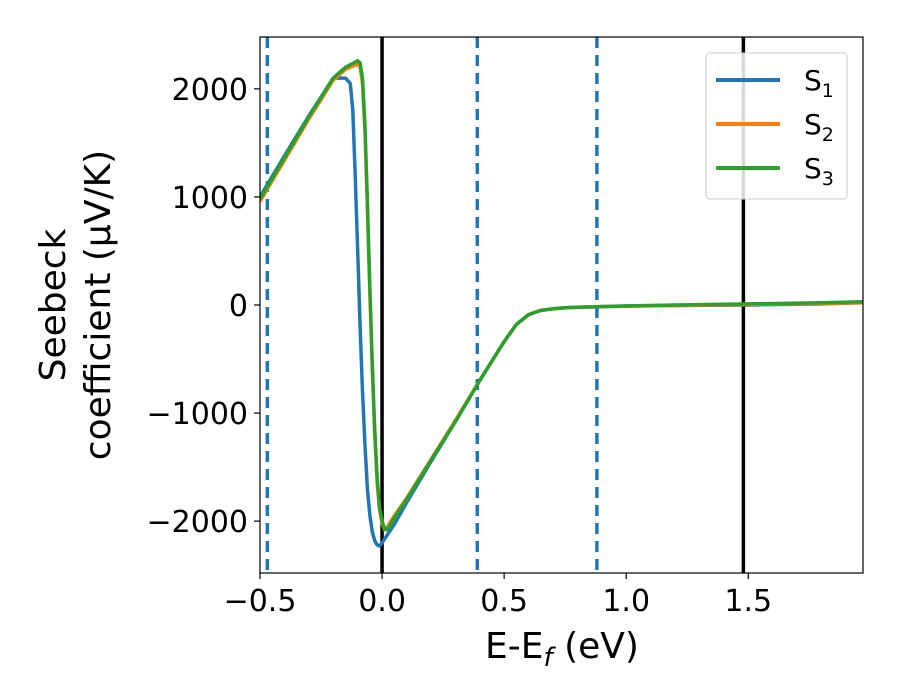 This screenshot has width=900, height=700. What do you see at coordinates (197, 522) in the screenshot?
I see `y-tick-label: −2000` at bounding box center [197, 522].